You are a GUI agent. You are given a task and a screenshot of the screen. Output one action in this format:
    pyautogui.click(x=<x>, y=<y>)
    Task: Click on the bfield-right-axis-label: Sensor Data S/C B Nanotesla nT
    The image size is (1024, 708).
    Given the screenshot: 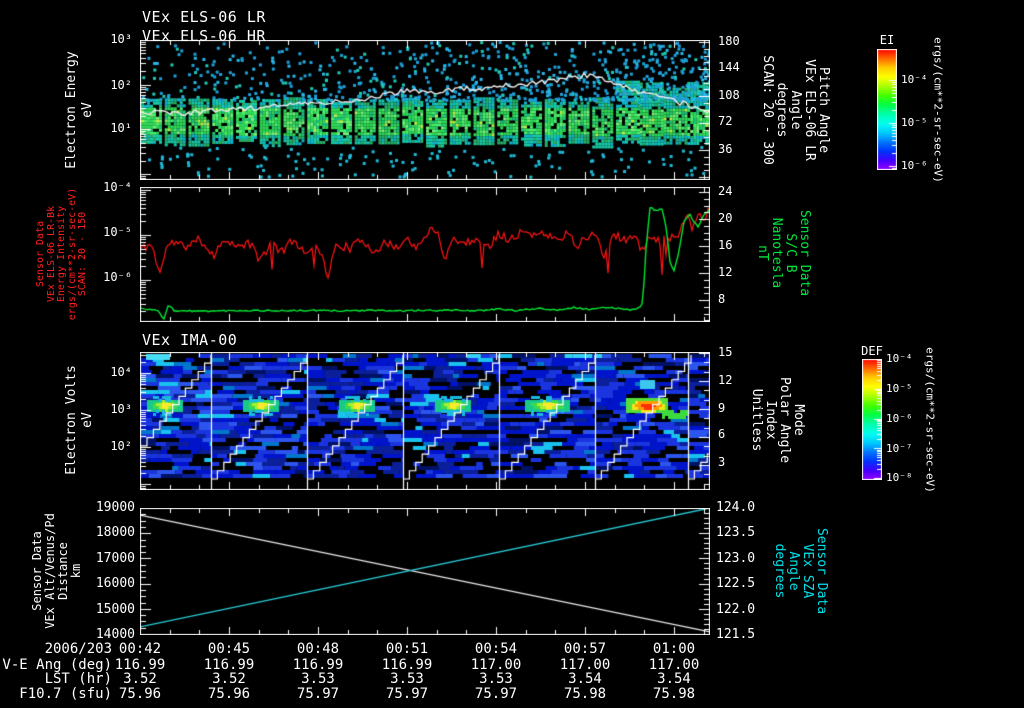 What is the action you would take?
    pyautogui.click(x=783, y=253)
    